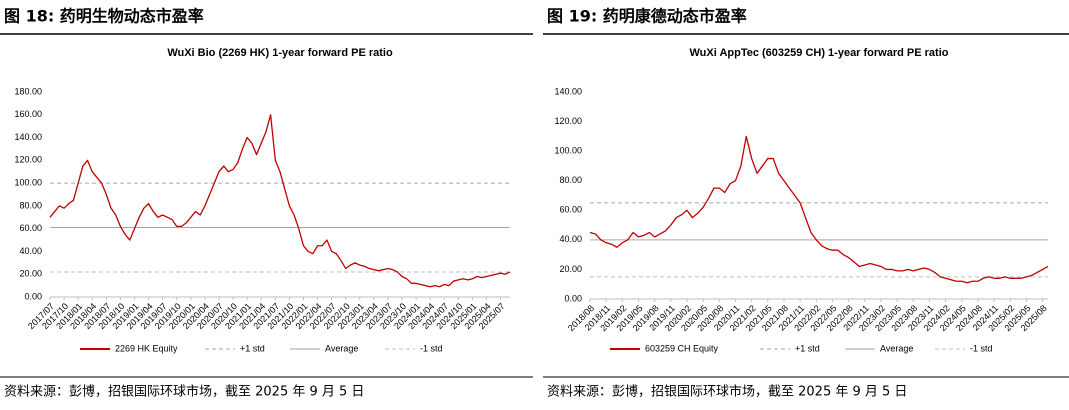 This screenshot has width=1069, height=410. What do you see at coordinates (682, 348) in the screenshot?
I see `legend-label: 603259 CH Equity` at bounding box center [682, 348].